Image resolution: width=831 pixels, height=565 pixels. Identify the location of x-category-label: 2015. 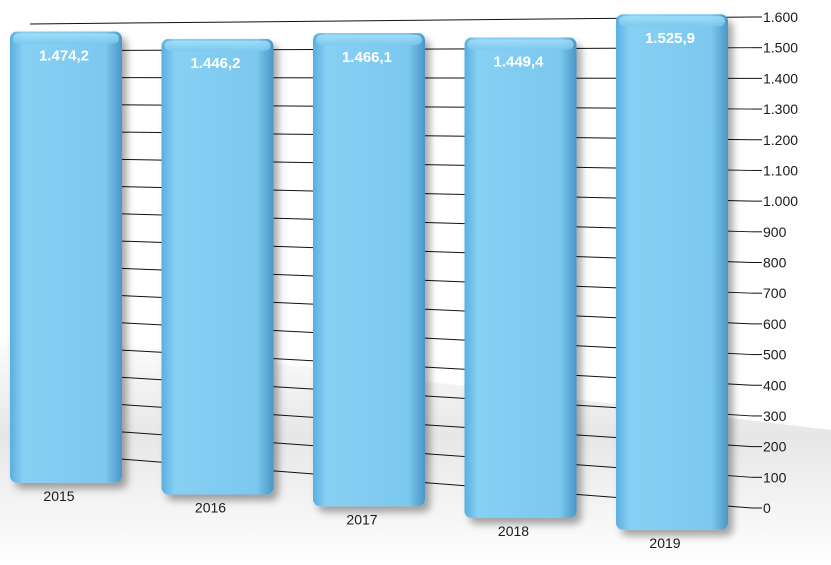
(58, 496).